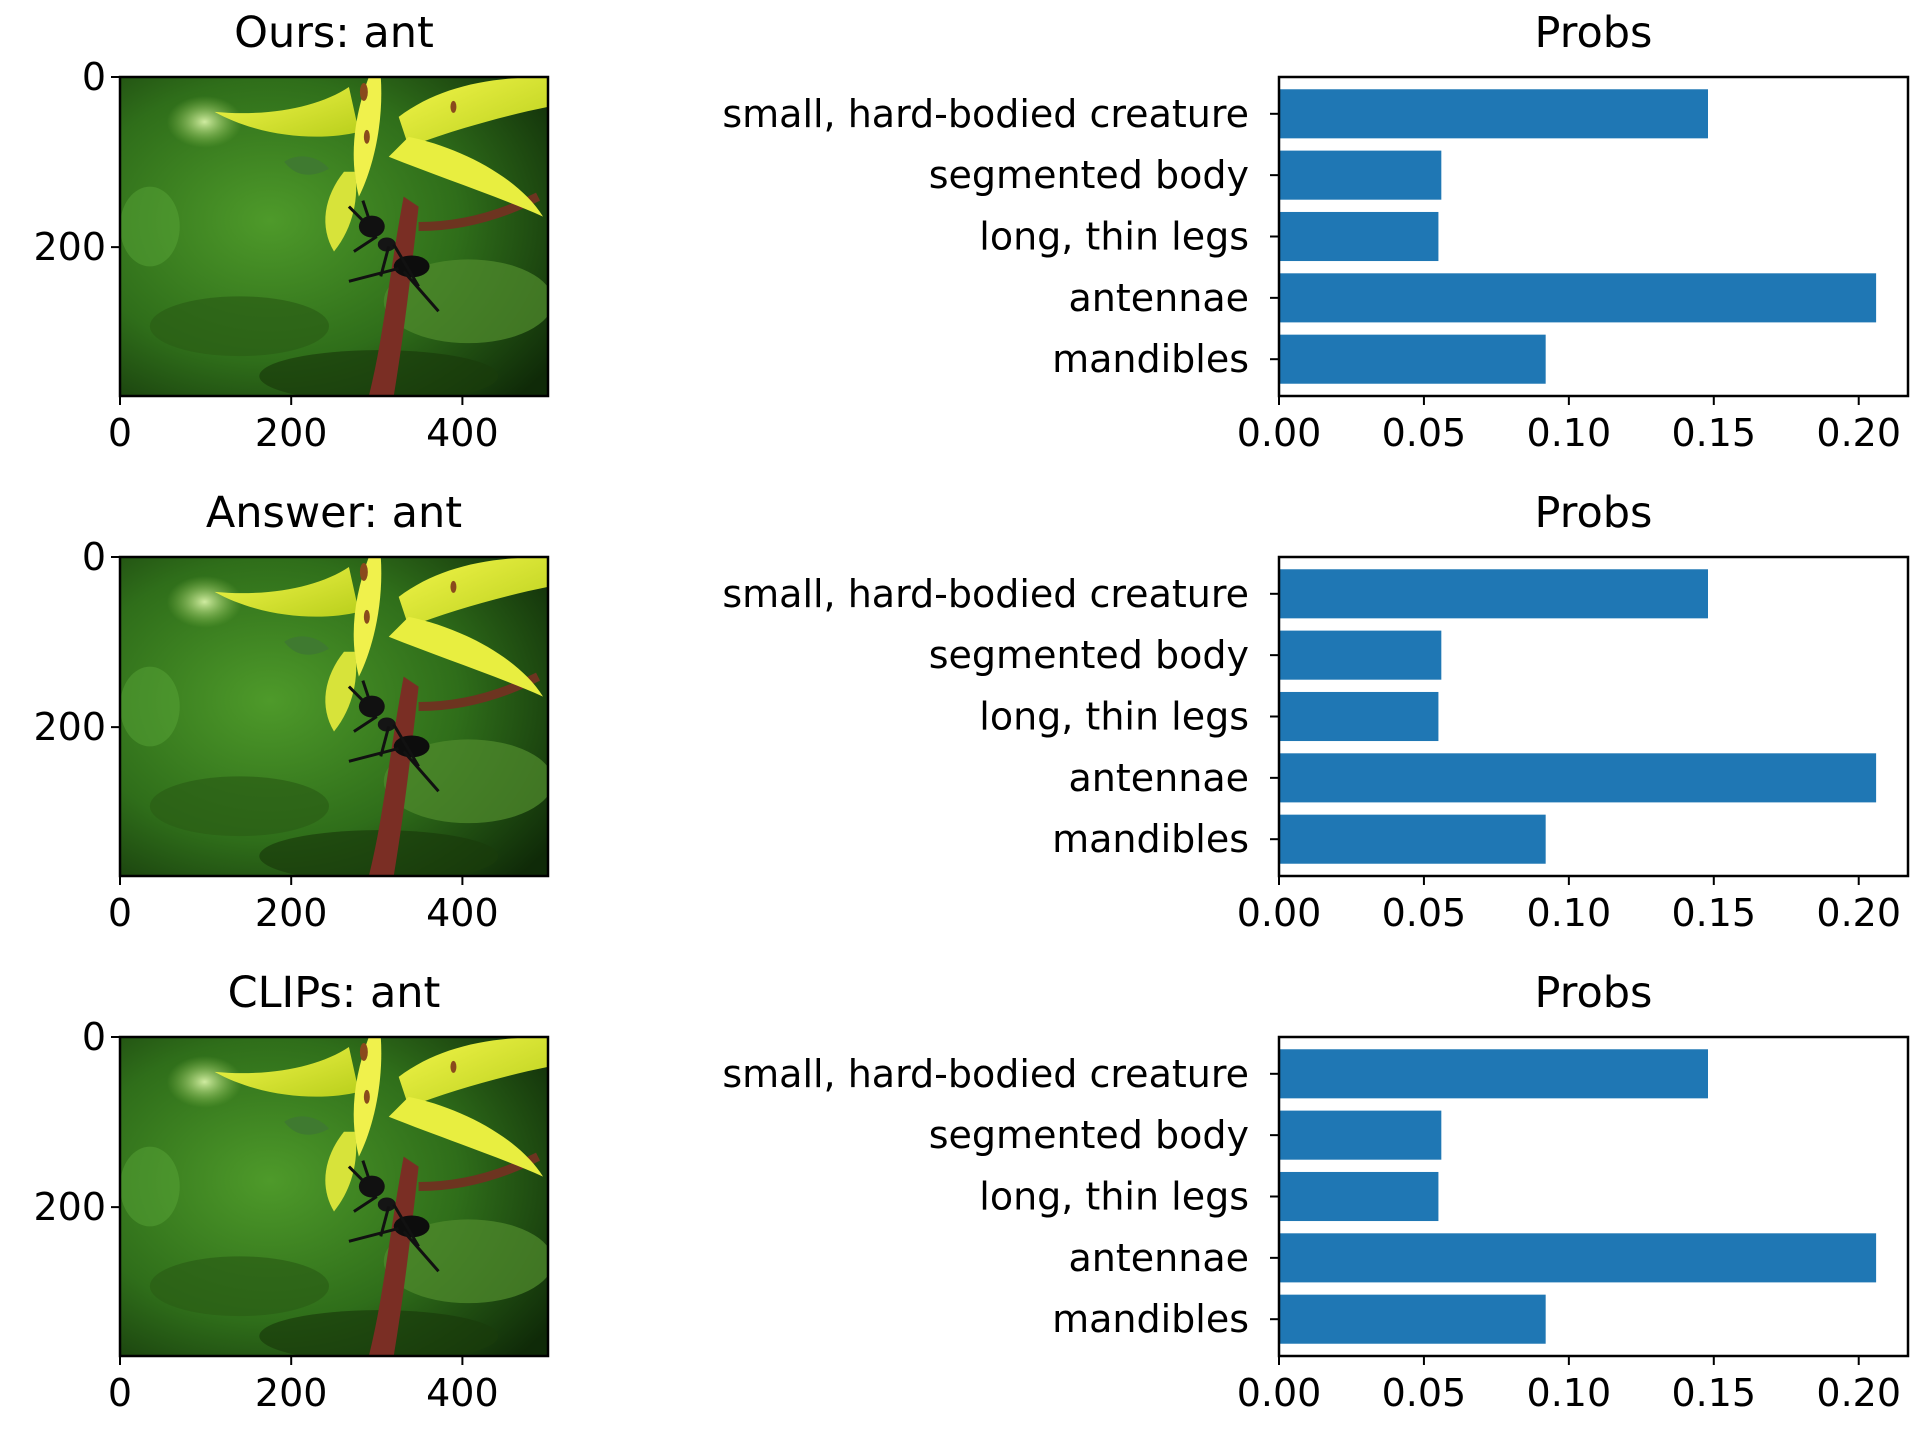 Image resolution: width=1920 pixels, height=1440 pixels. Describe the element at coordinates (334, 33) in the screenshot. I see `image-title: Ours: ant` at that location.